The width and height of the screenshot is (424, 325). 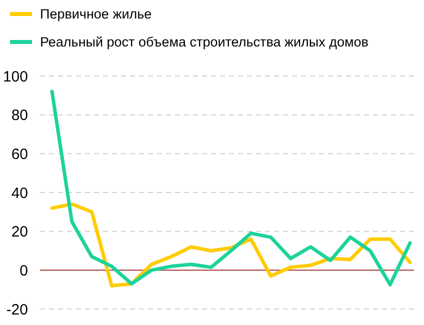 What do you see at coordinates (17, 309) in the screenshot?
I see `y-tick-label: -20` at bounding box center [17, 309].